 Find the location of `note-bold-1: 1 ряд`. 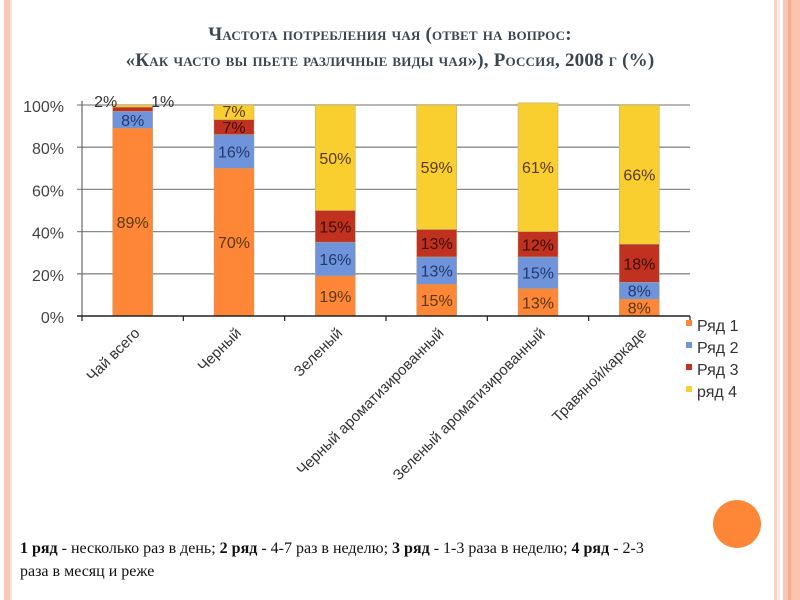

note-bold-1: 1 ряд is located at coordinates (39, 548).